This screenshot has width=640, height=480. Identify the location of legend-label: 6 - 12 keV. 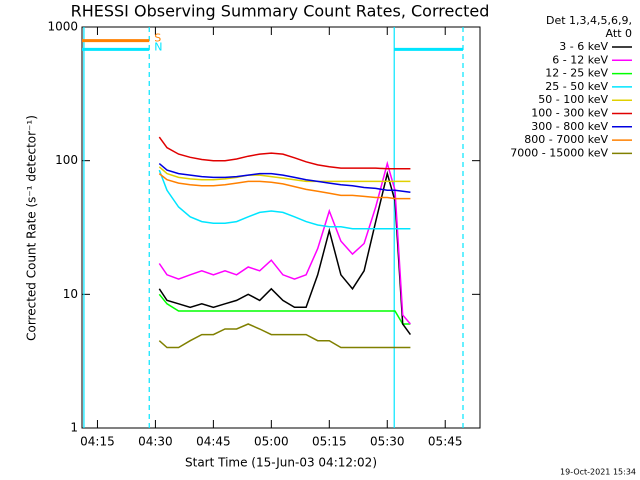
(580, 59).